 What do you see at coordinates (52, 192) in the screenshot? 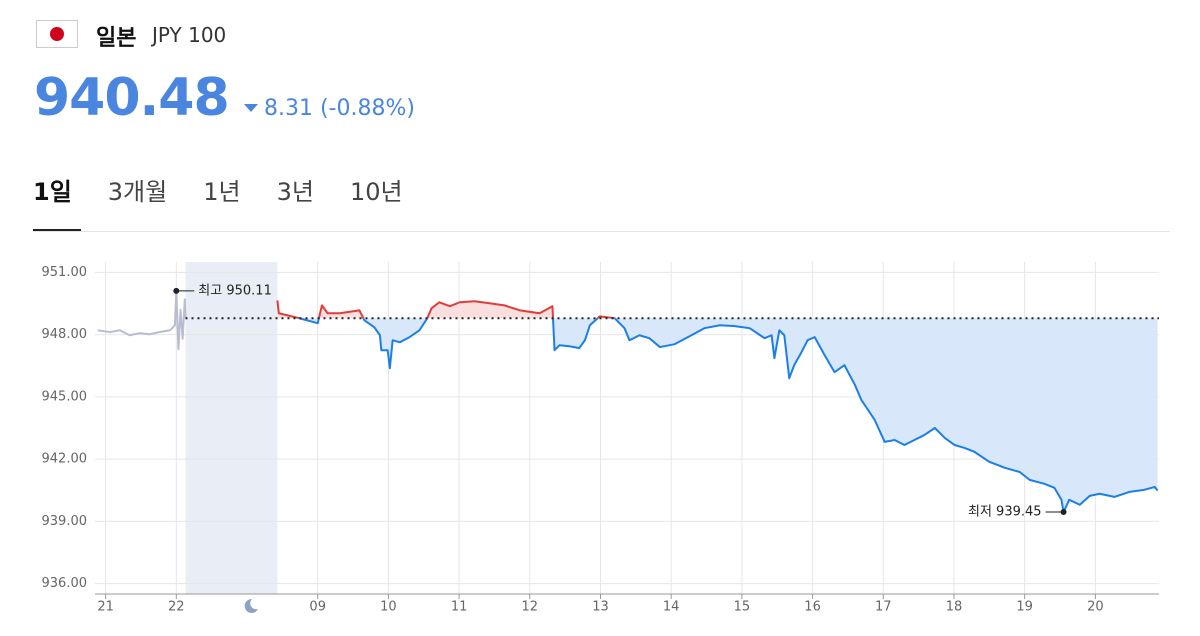
I see `tab: 1일` at bounding box center [52, 192].